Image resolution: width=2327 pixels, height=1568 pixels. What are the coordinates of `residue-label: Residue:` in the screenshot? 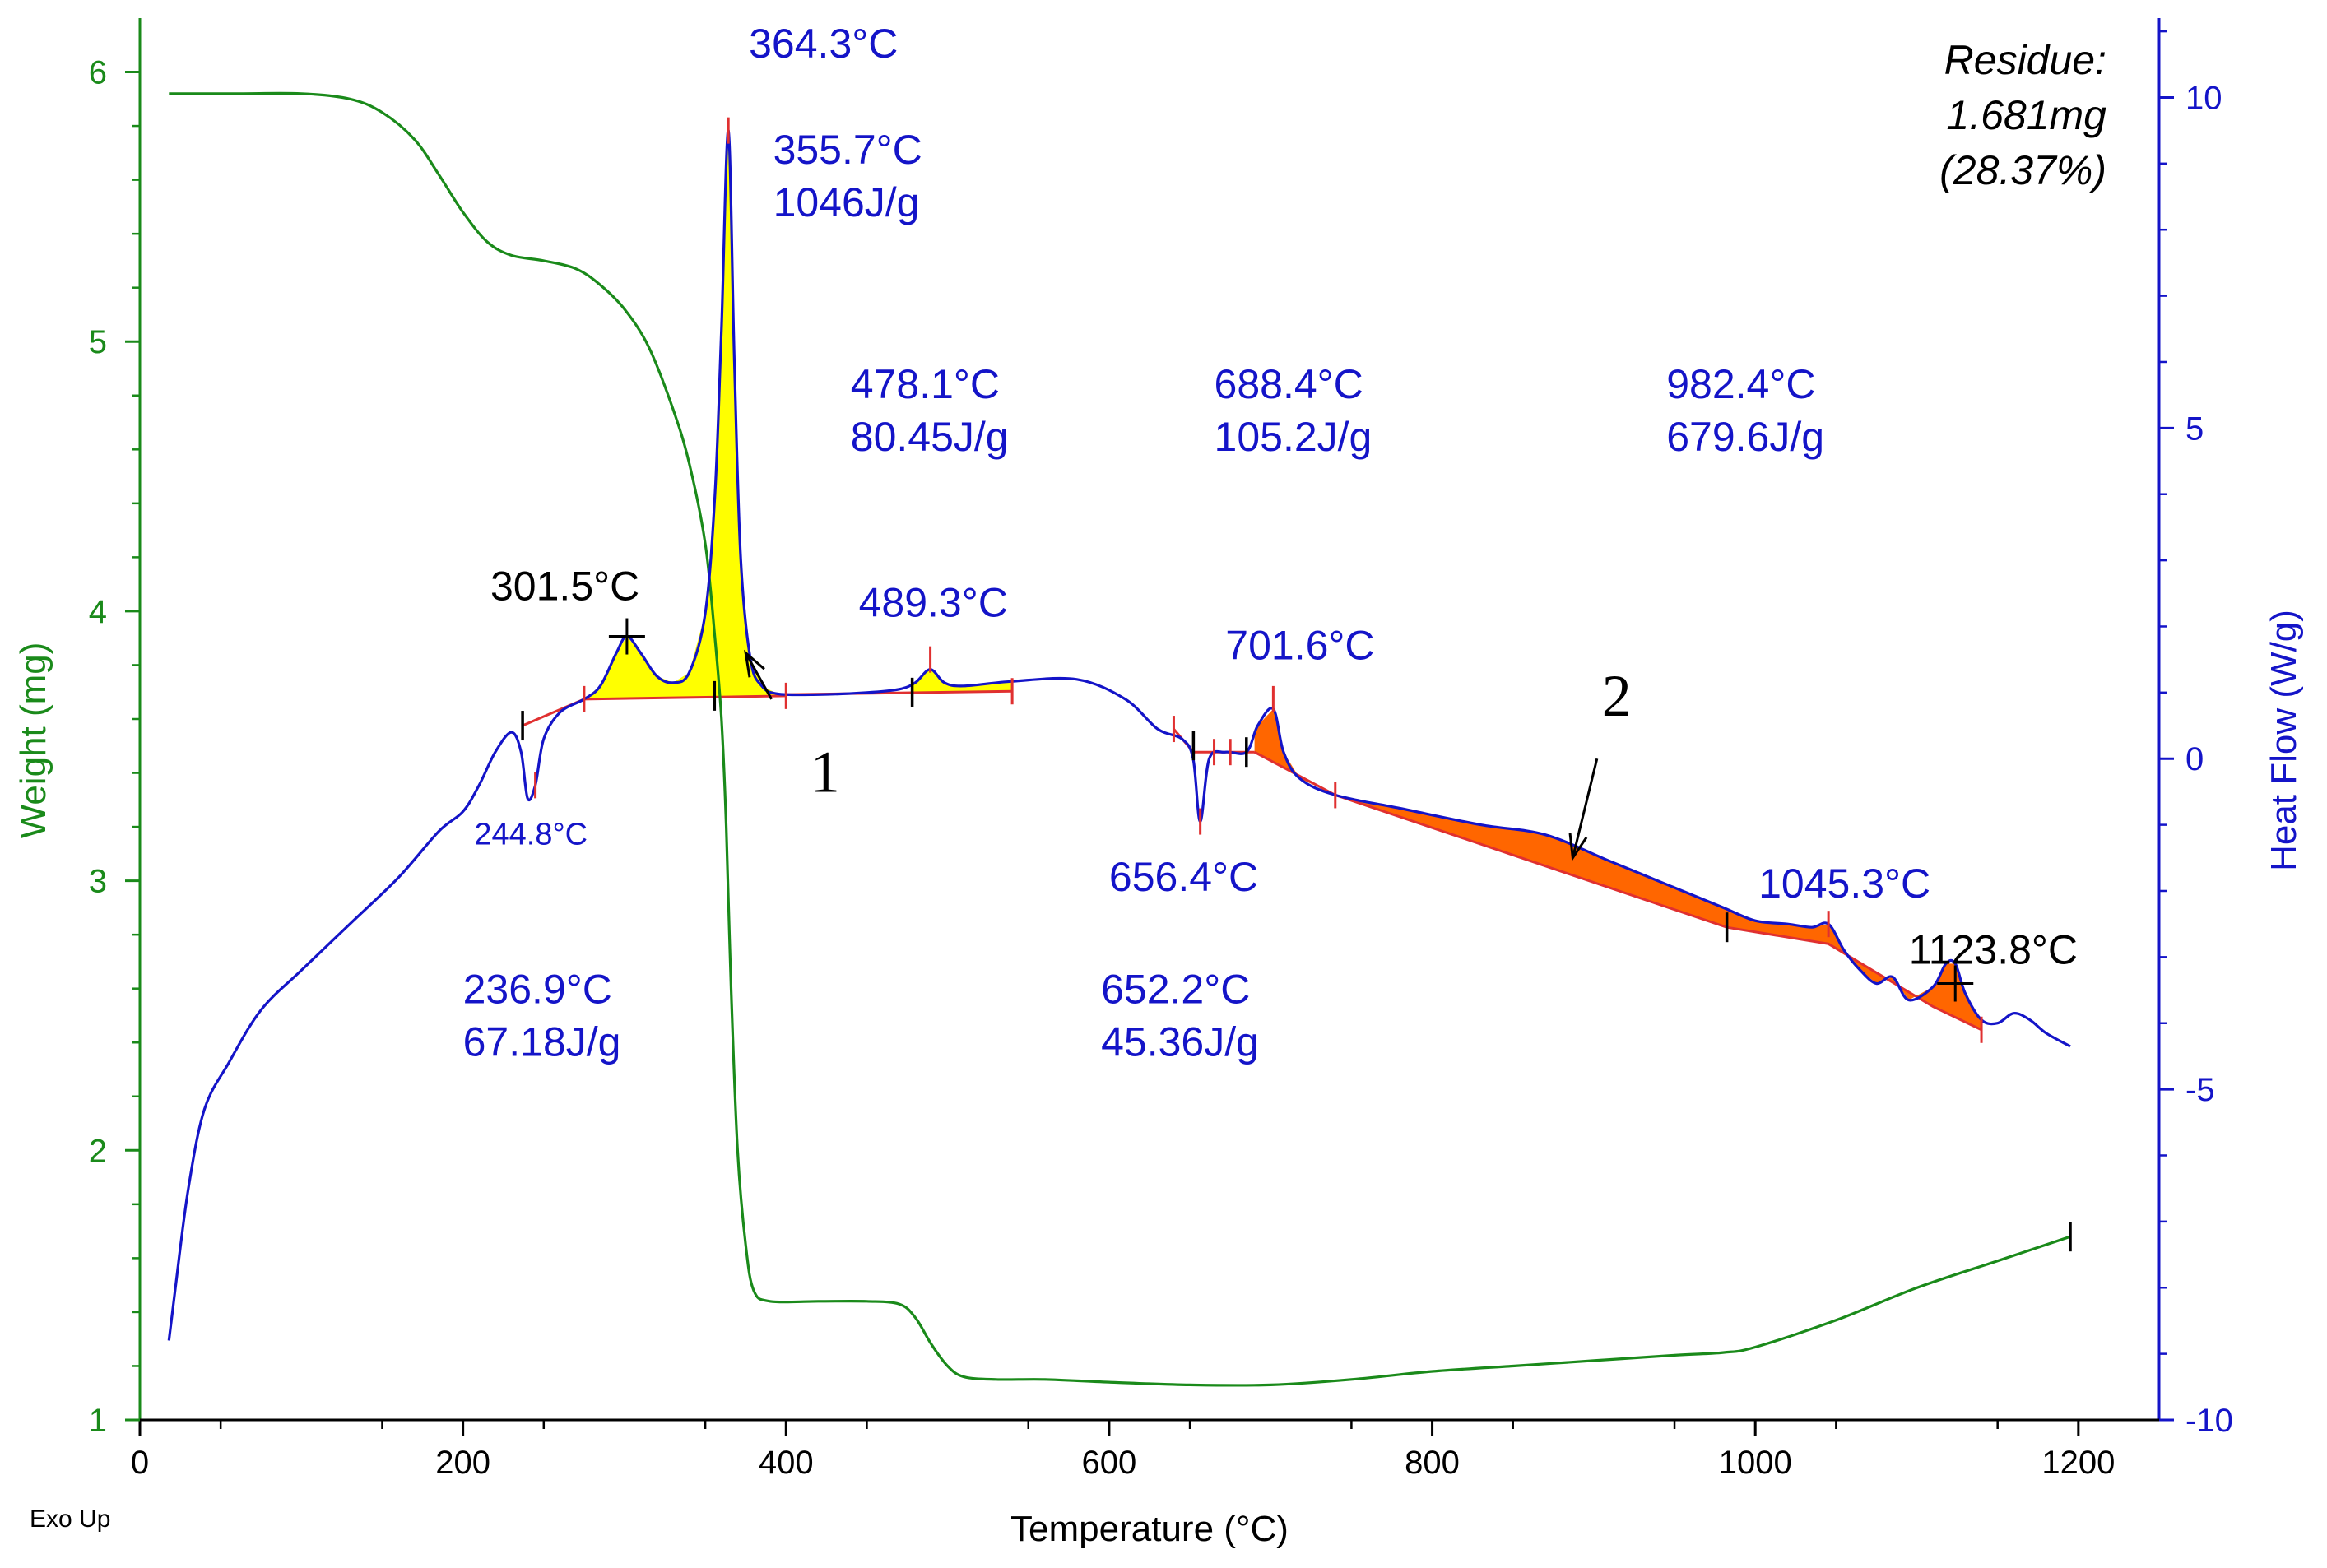 It's located at (2025, 60).